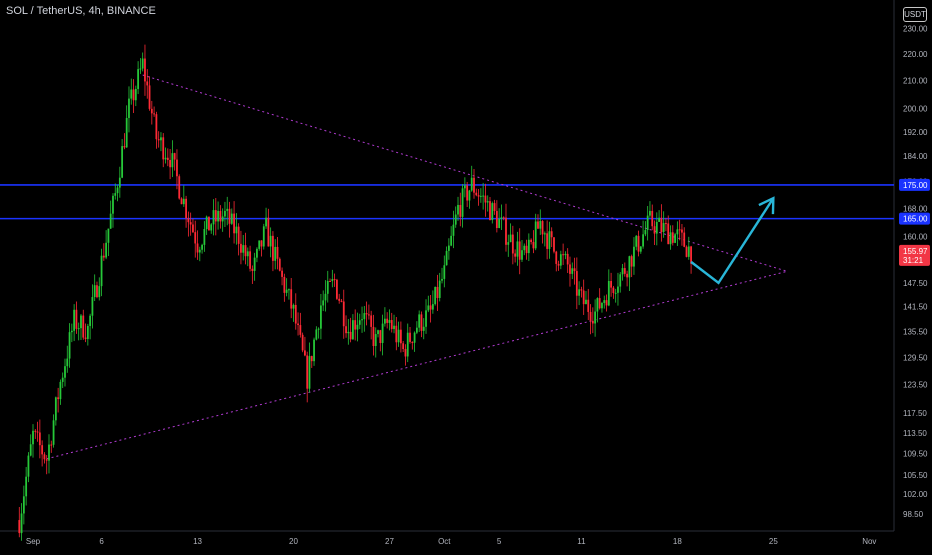  Describe the element at coordinates (915, 14) in the screenshot. I see `currency-badge: USDT` at that location.